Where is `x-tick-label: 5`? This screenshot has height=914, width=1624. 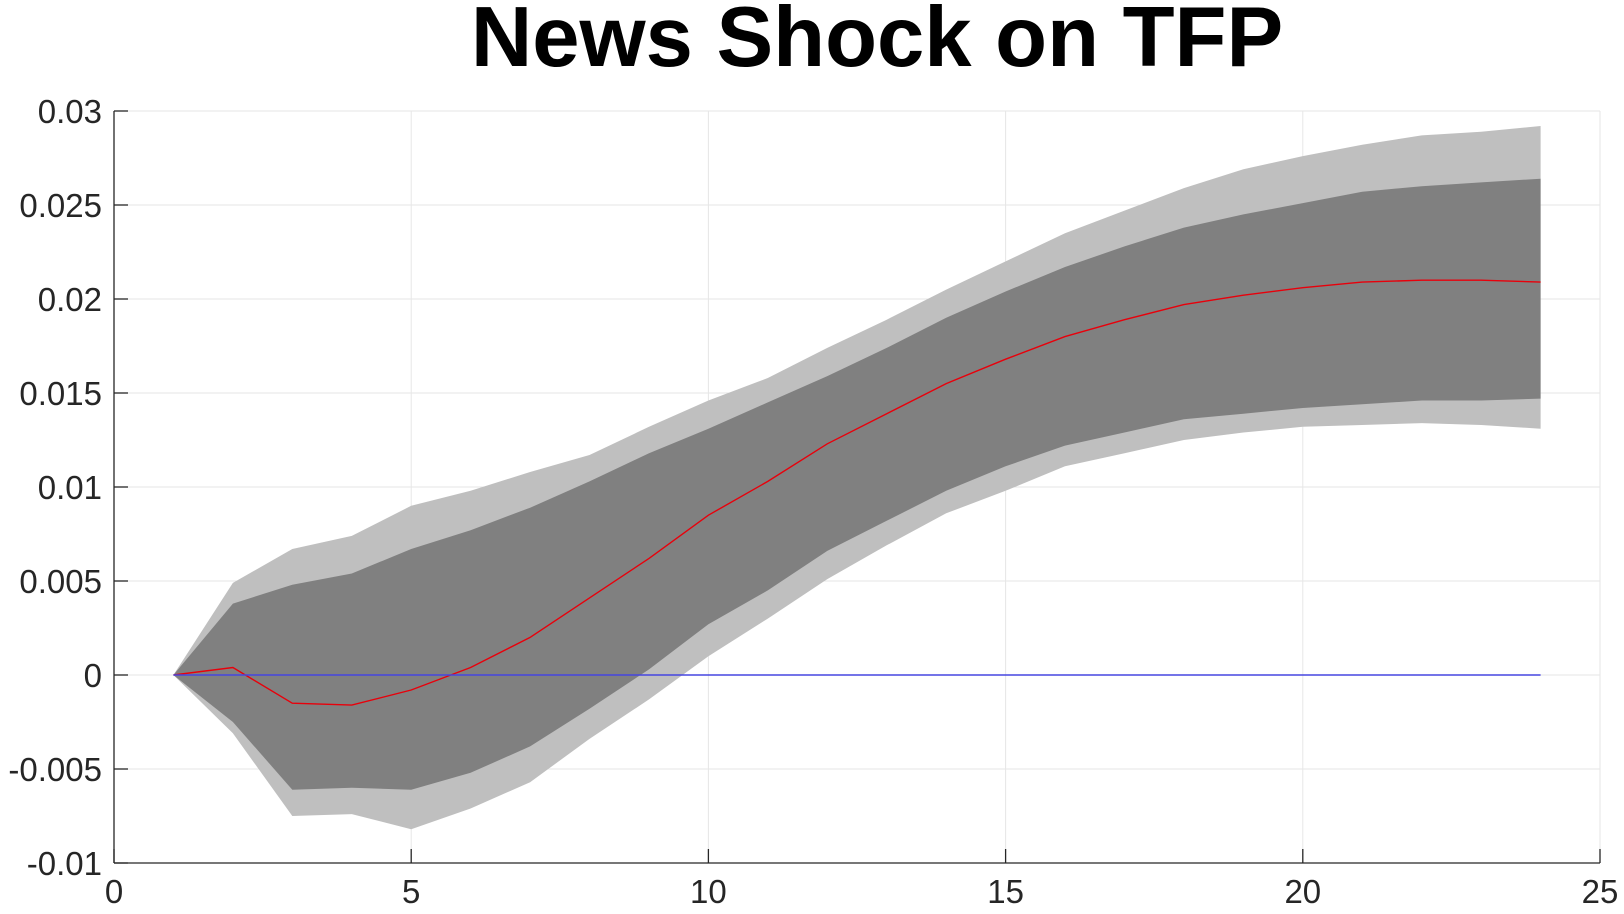 x-tick-label: 5 is located at coordinates (411, 891).